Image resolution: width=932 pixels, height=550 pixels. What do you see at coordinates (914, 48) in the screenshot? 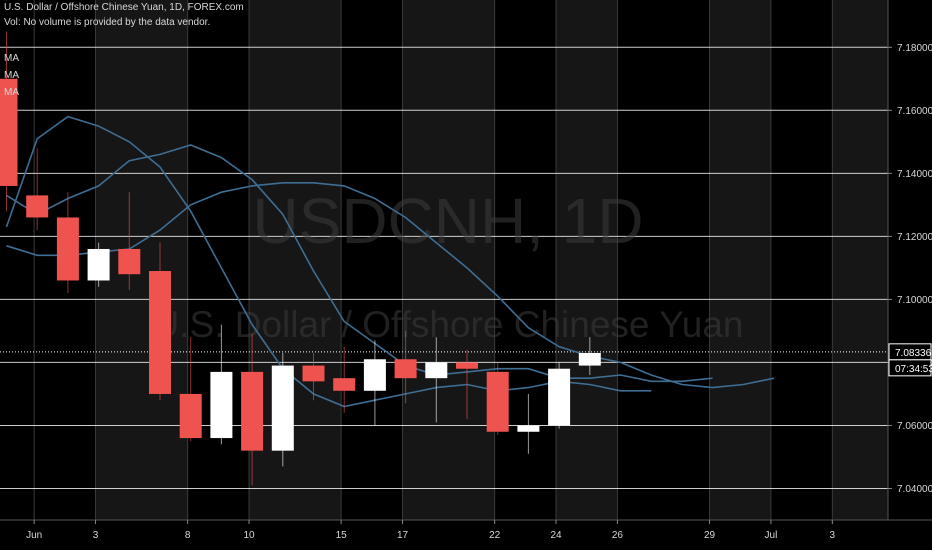
I see `price-tick-label: 7.18000` at bounding box center [914, 48].